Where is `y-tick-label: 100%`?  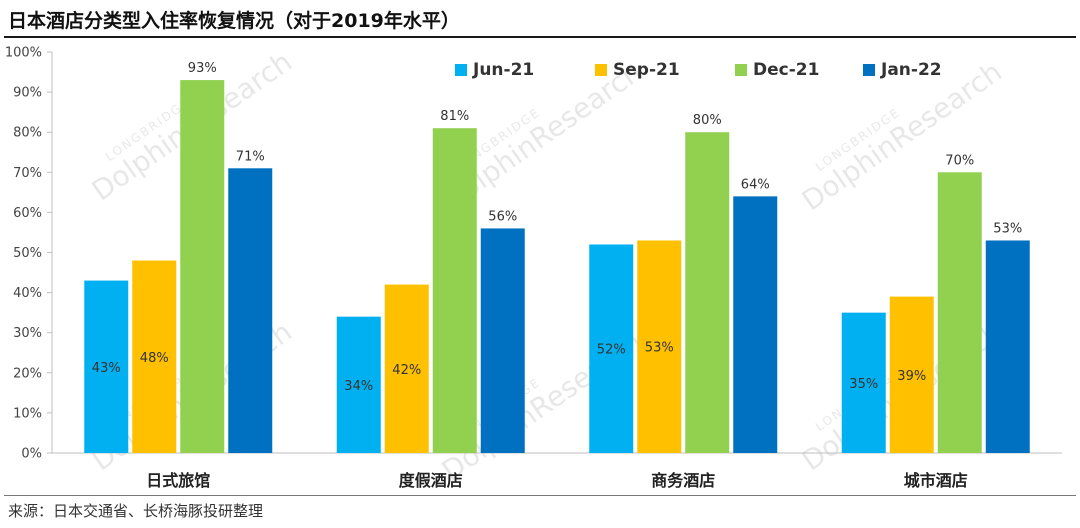
y-tick-label: 100% is located at coordinates (23, 53).